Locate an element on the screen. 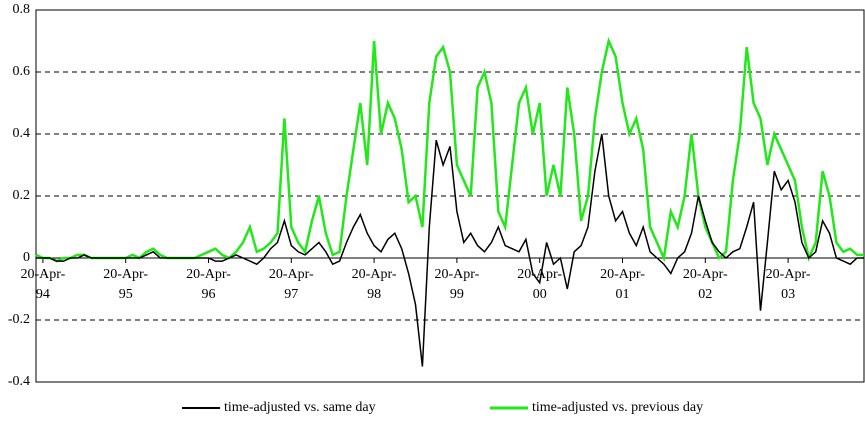 This screenshot has height=425, width=865. y-tick-label: 0.8 is located at coordinates (22, 9).